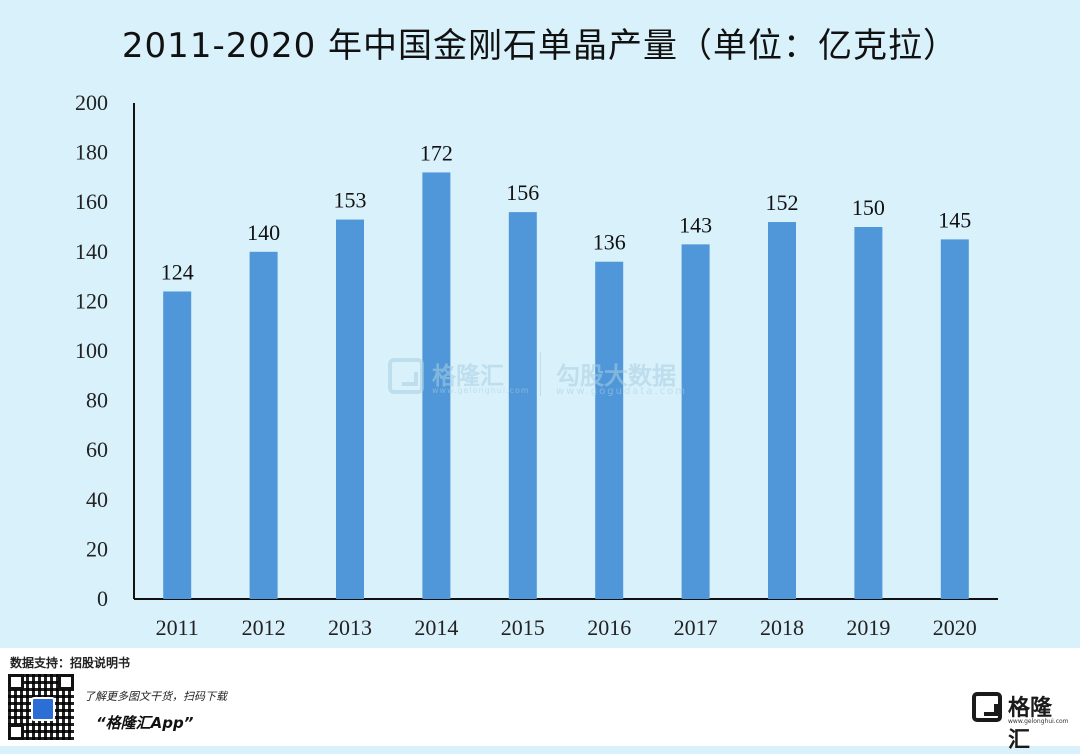 Image resolution: width=1080 pixels, height=754 pixels. I want to click on y-tick-label: 200, so click(91, 102).